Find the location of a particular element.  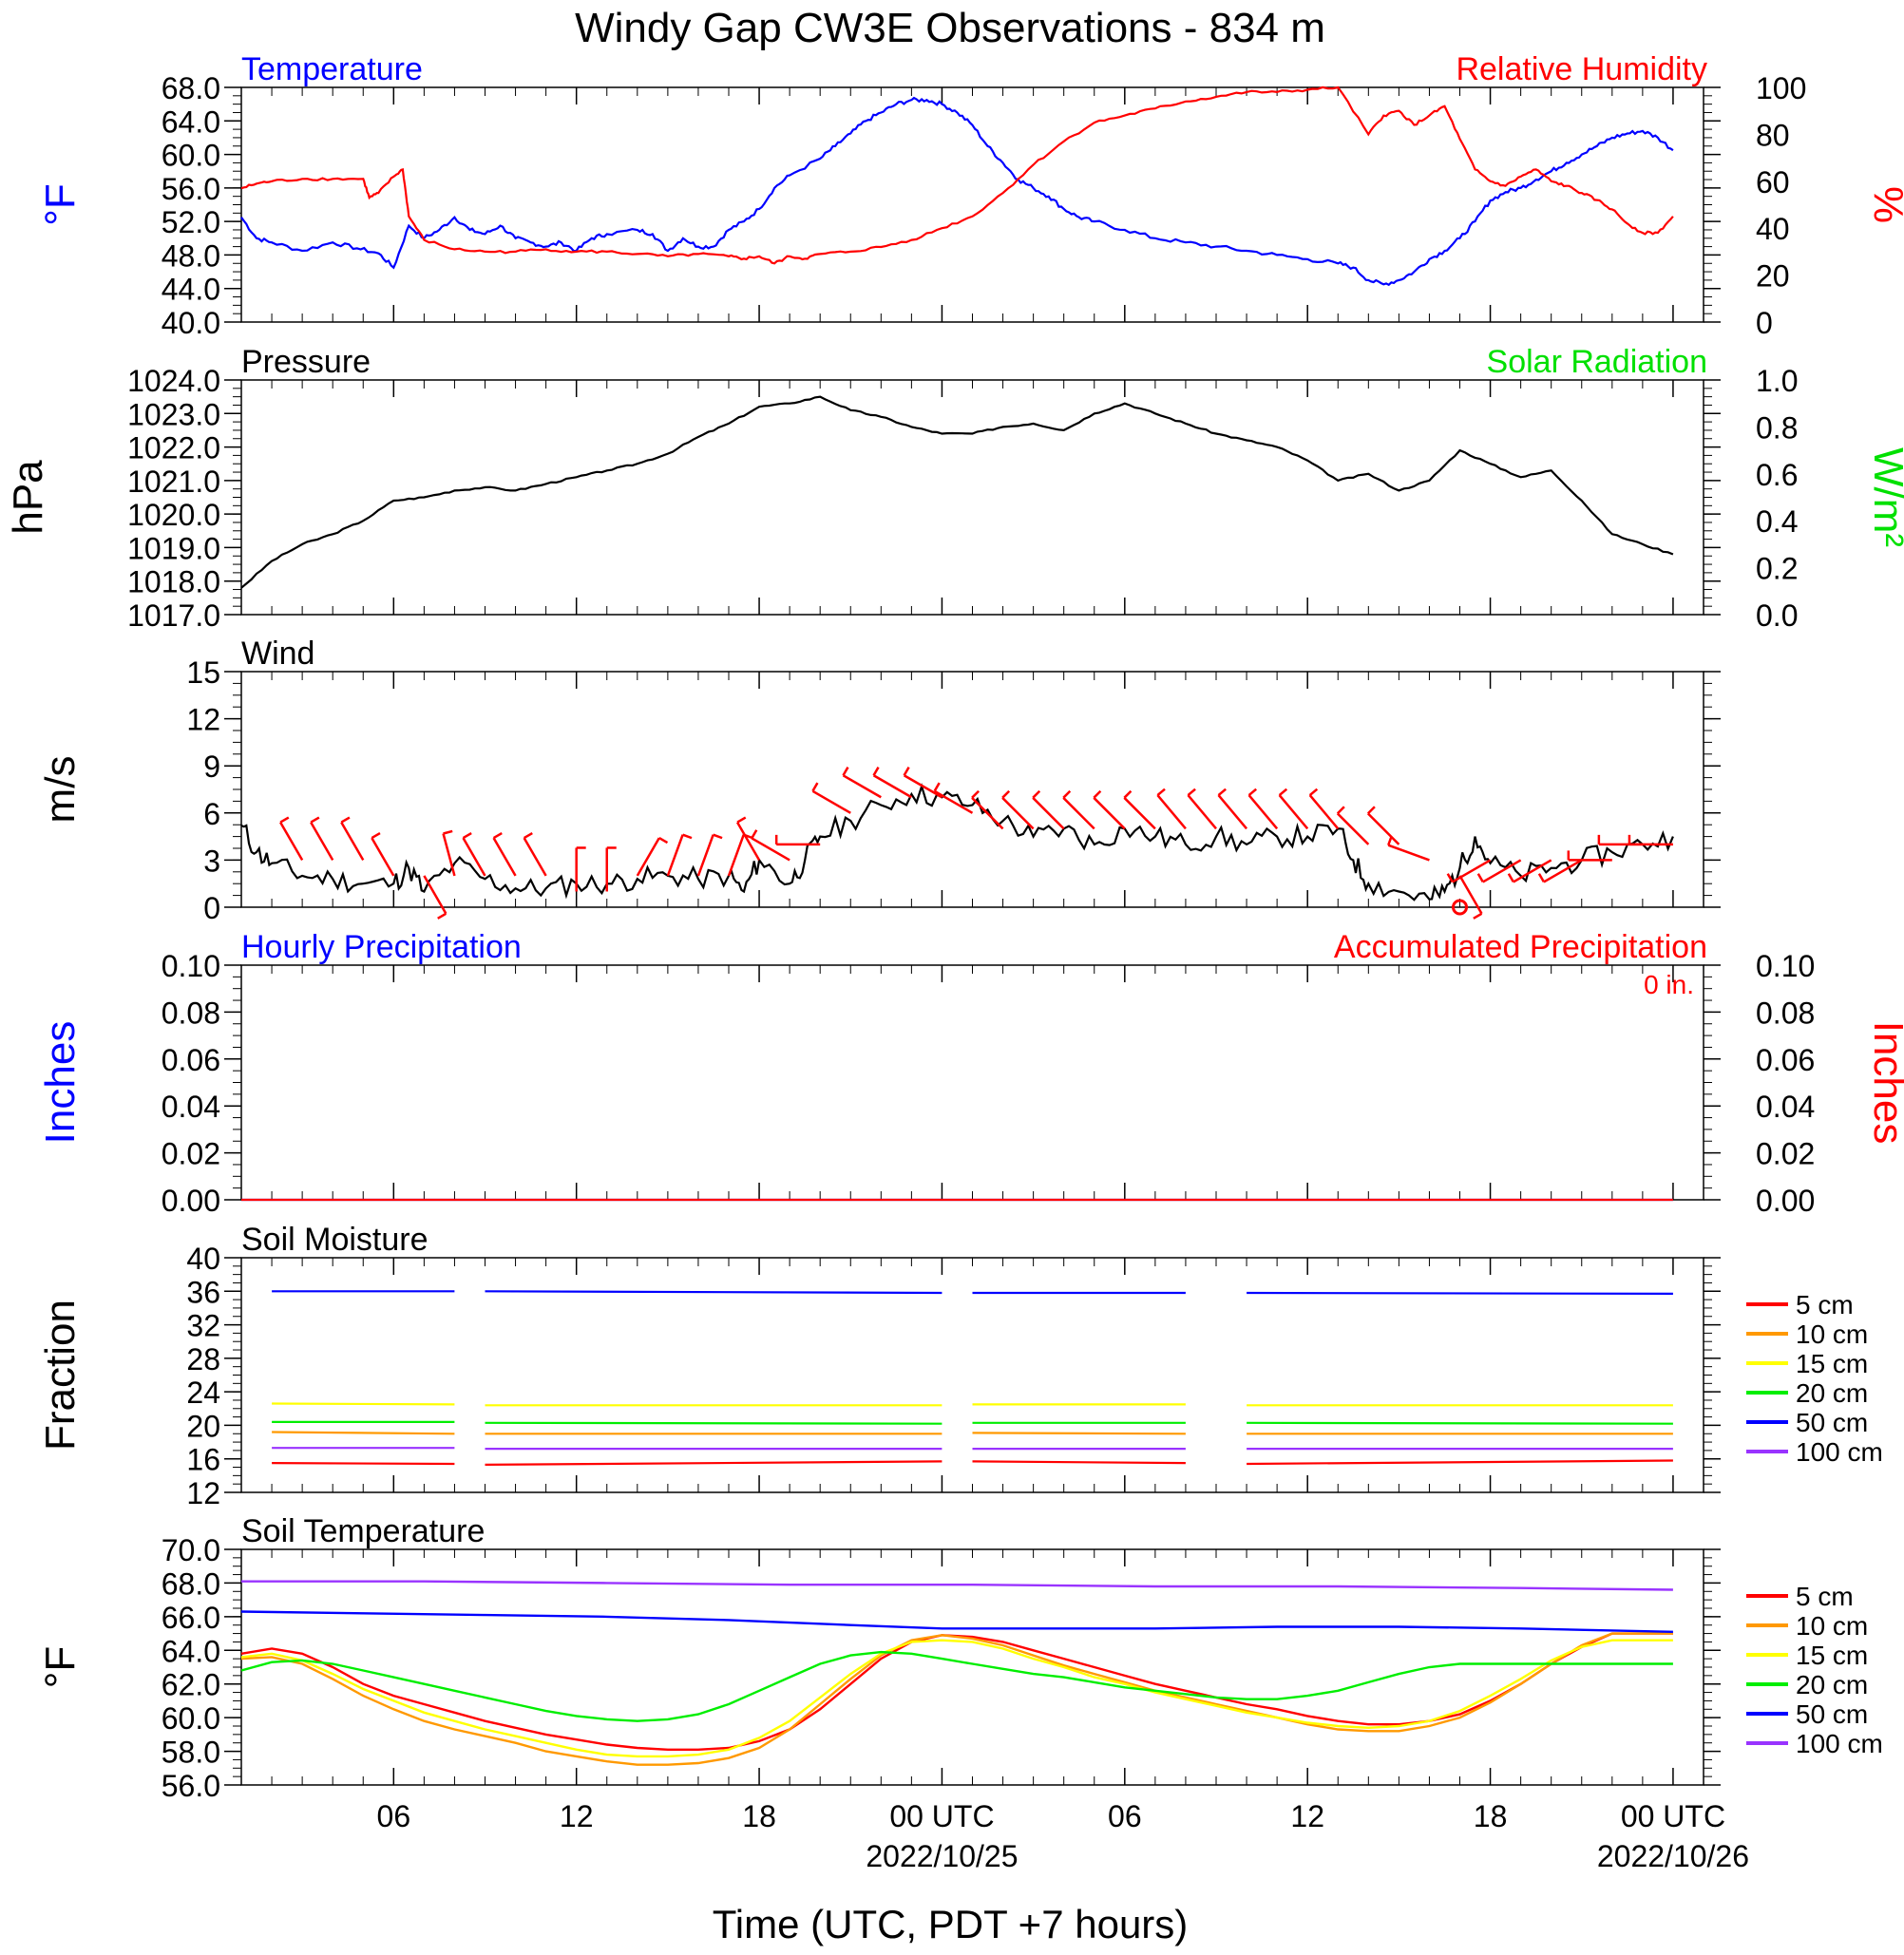

panel-left-title: Wind is located at coordinates (277, 654).